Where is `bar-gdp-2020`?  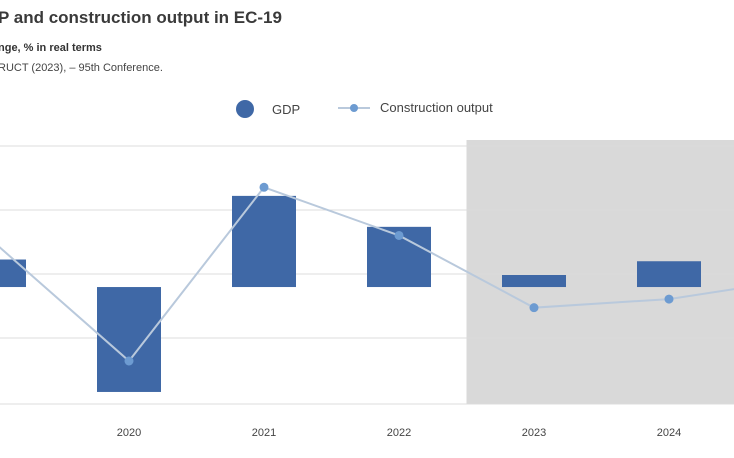 bar-gdp-2020 is located at coordinates (129, 339).